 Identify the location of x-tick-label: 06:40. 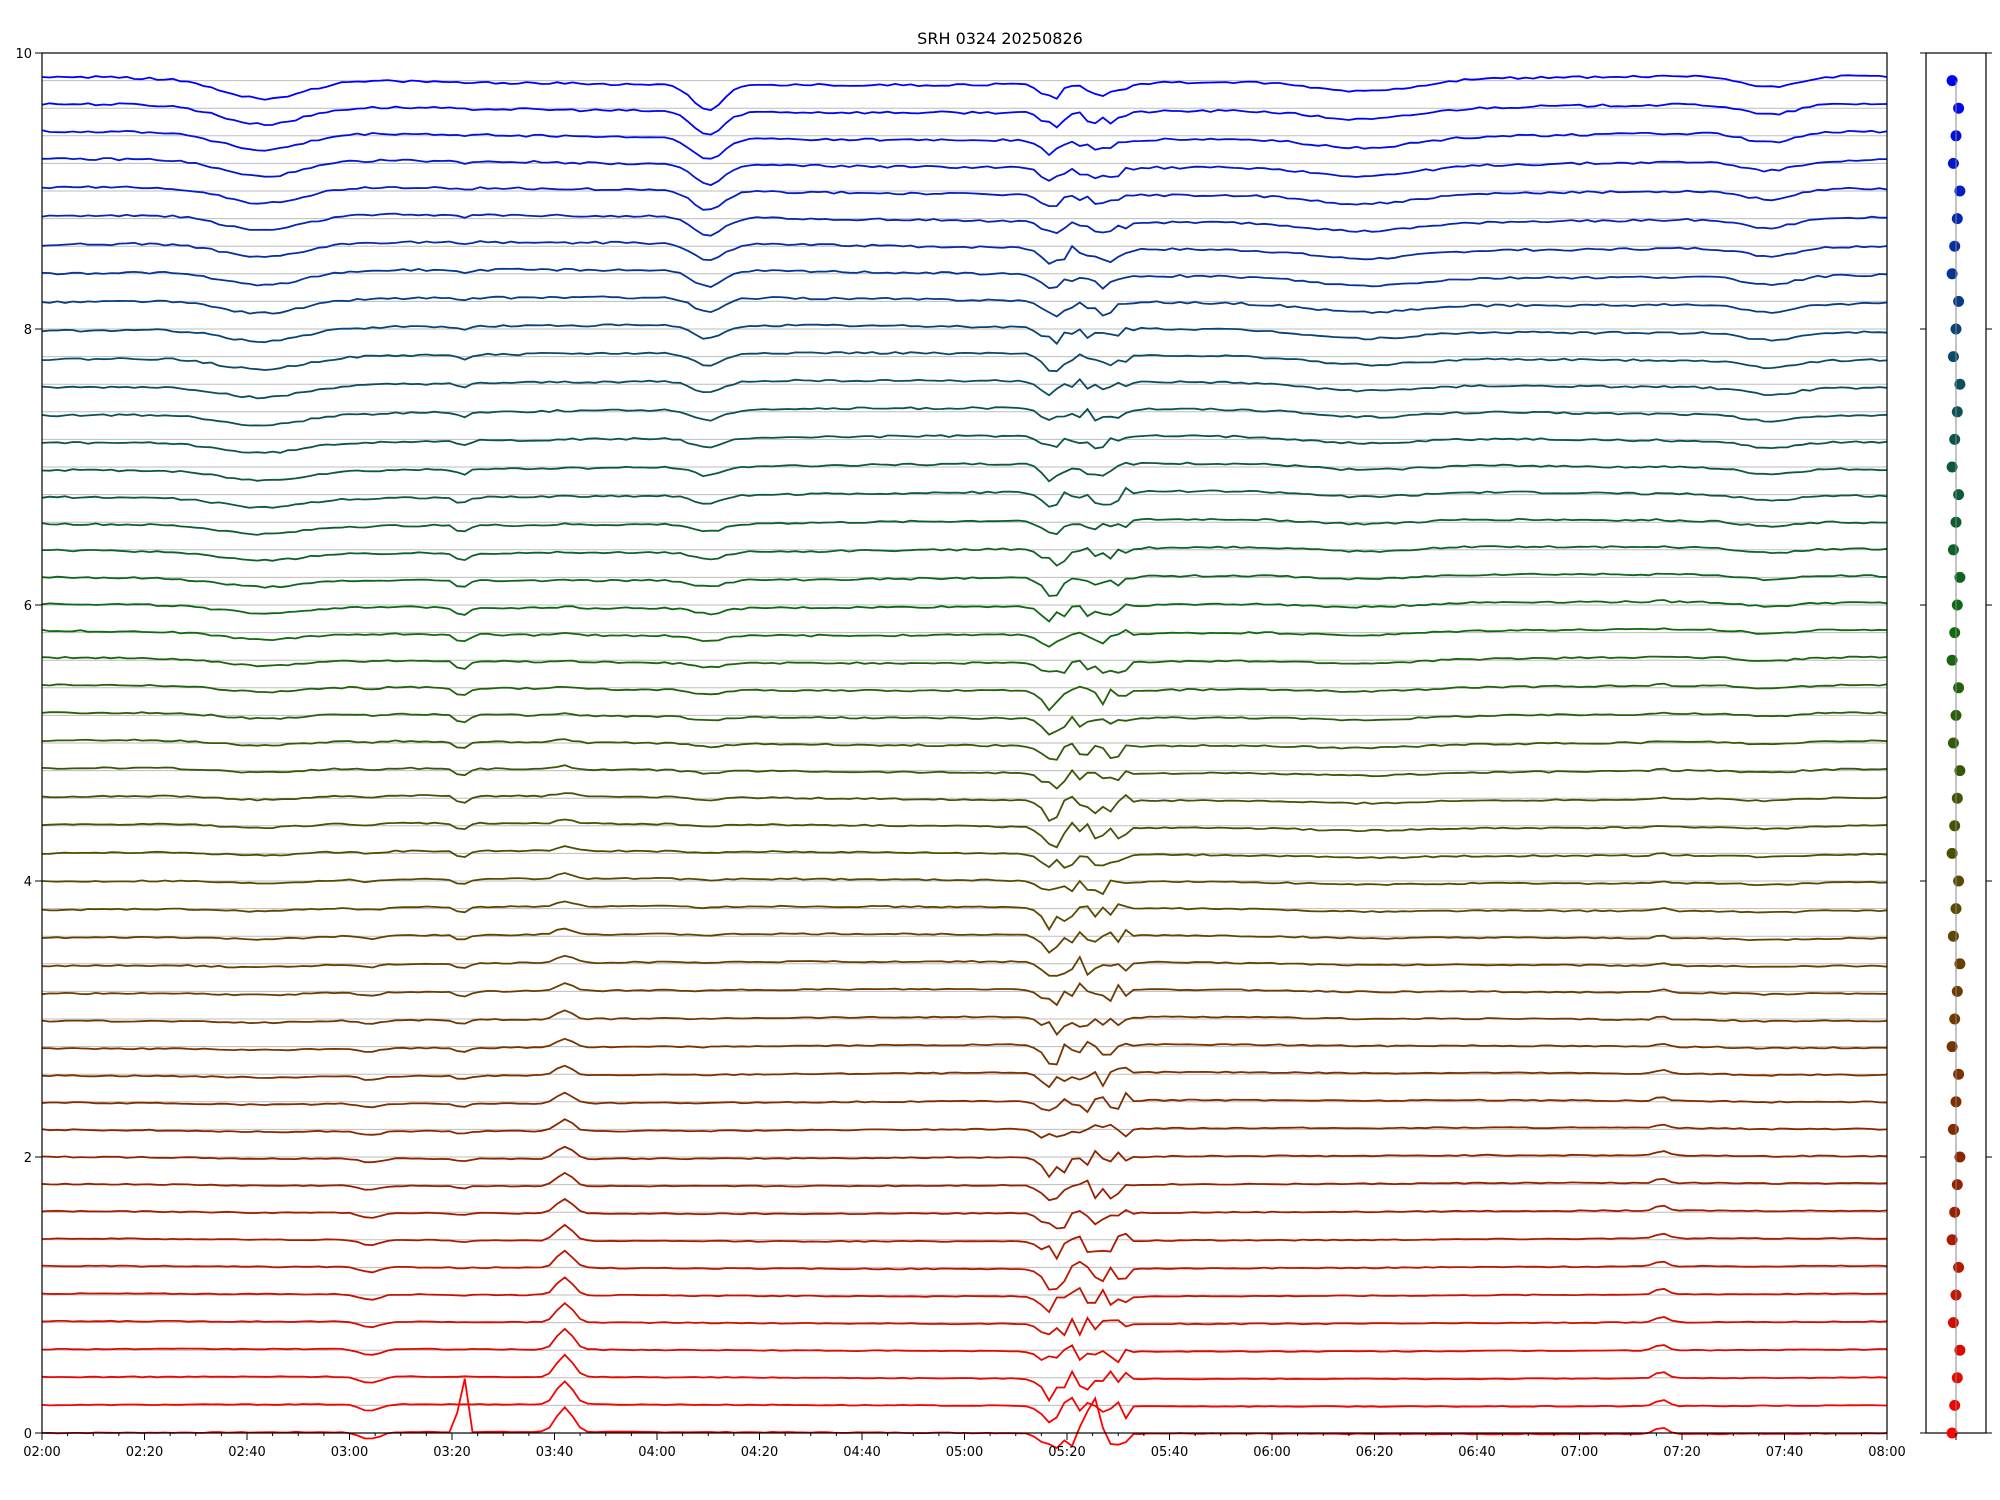
(1476, 1452).